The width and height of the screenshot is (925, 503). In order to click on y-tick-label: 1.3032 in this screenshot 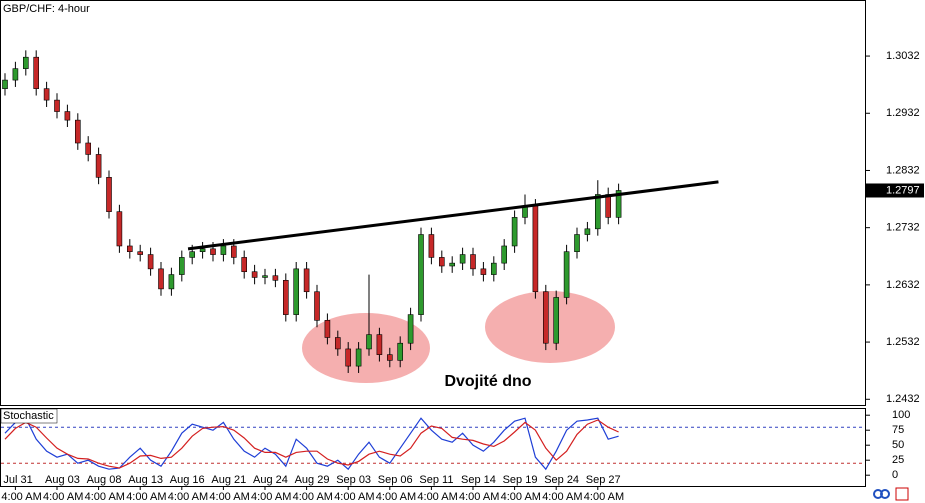, I will do `click(903, 56)`.